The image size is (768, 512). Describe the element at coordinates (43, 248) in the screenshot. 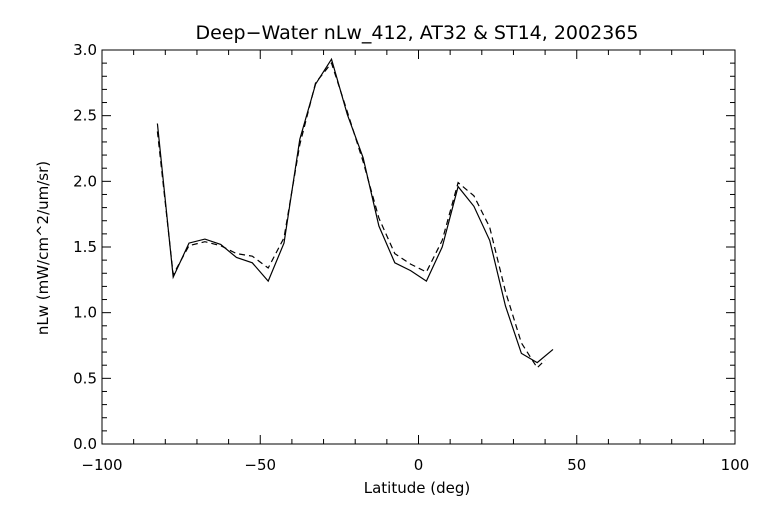

I see `y-axis-label: nLw (mW/cm^2/um/sr)` at that location.